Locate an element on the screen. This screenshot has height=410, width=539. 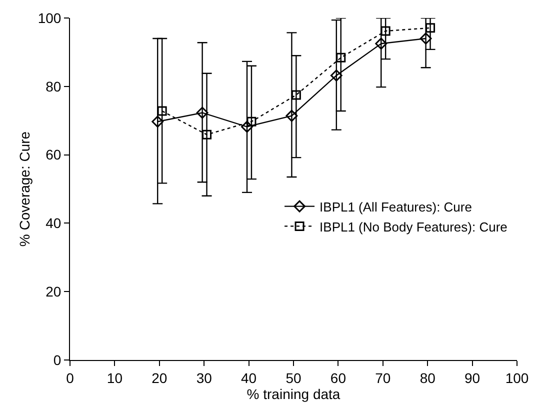
legend-label: IBPL1 (No Body Features): Cure is located at coordinates (414, 226).